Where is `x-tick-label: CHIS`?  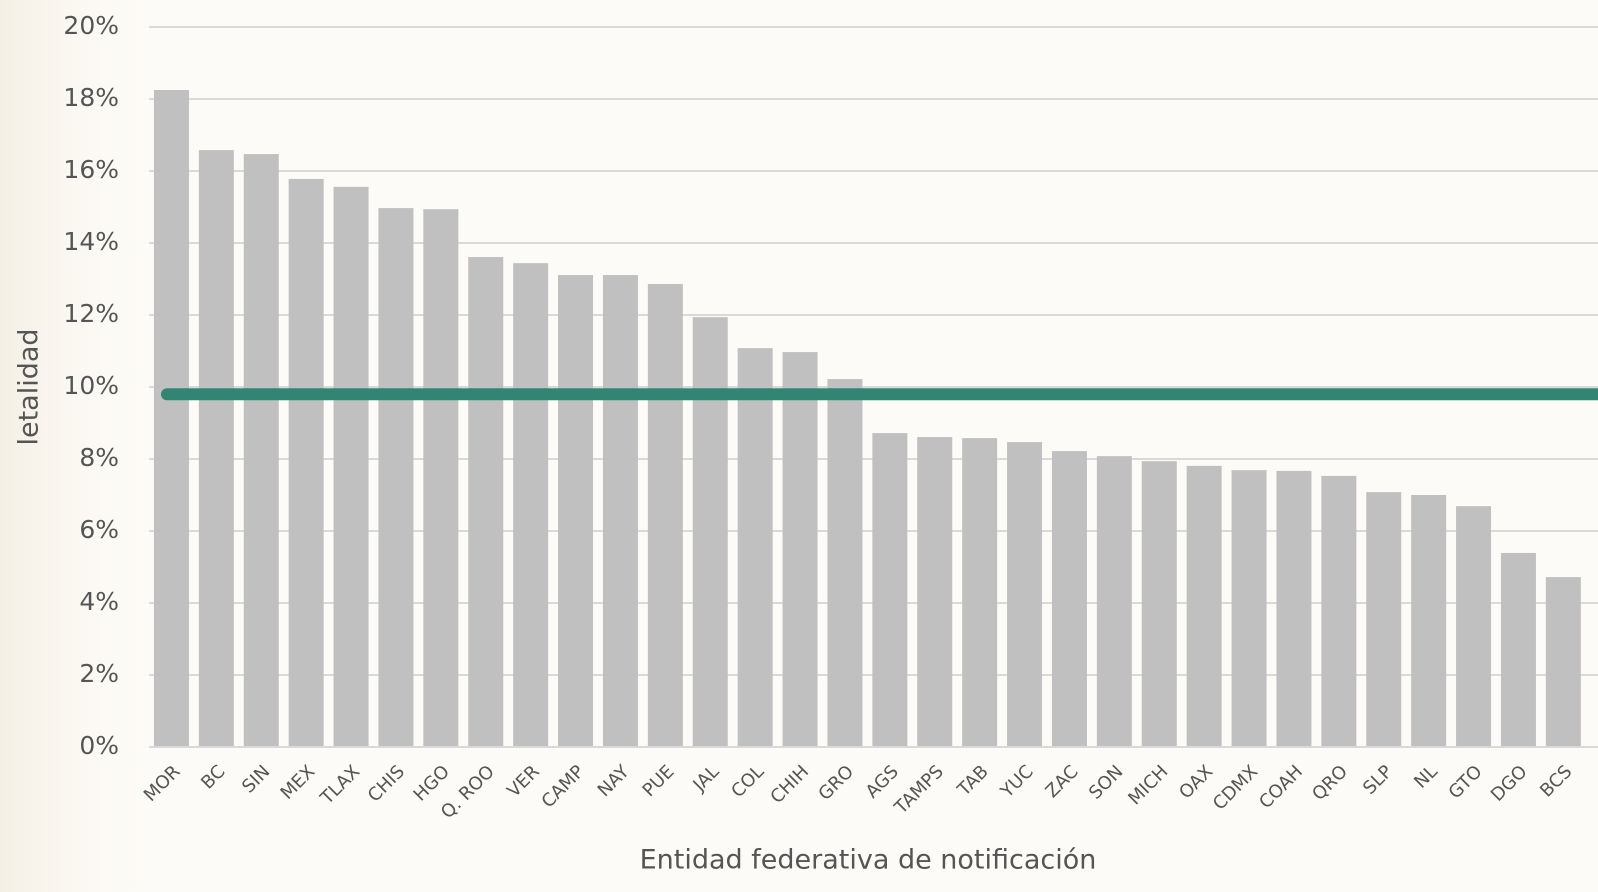
x-tick-label: CHIS is located at coordinates (386, 783).